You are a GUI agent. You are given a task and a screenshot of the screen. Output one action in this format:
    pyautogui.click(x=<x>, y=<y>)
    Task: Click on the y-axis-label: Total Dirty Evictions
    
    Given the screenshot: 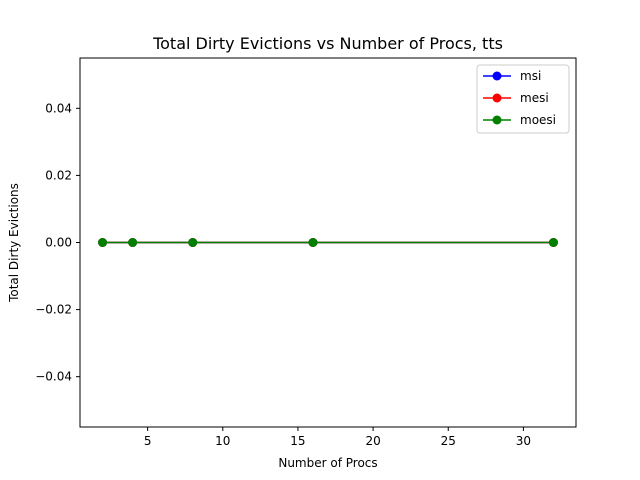 What is the action you would take?
    pyautogui.click(x=14, y=243)
    